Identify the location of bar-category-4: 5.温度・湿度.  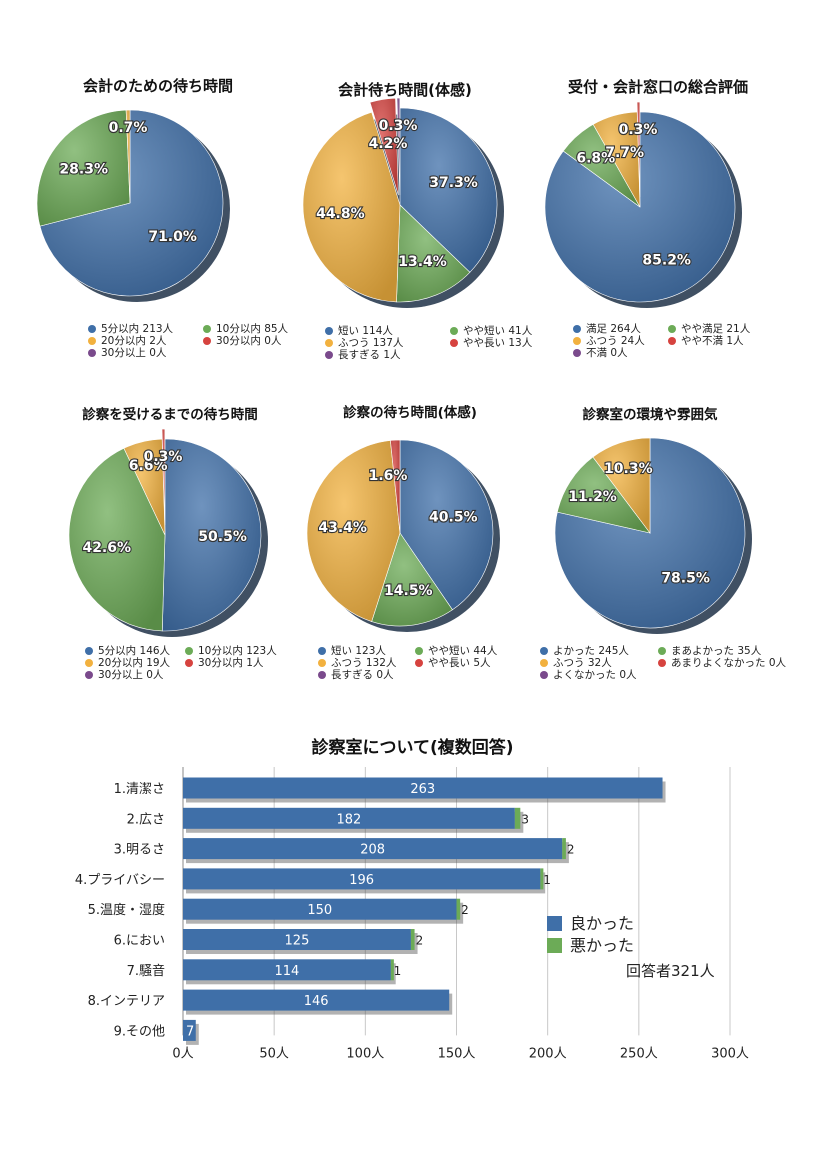
(126, 910).